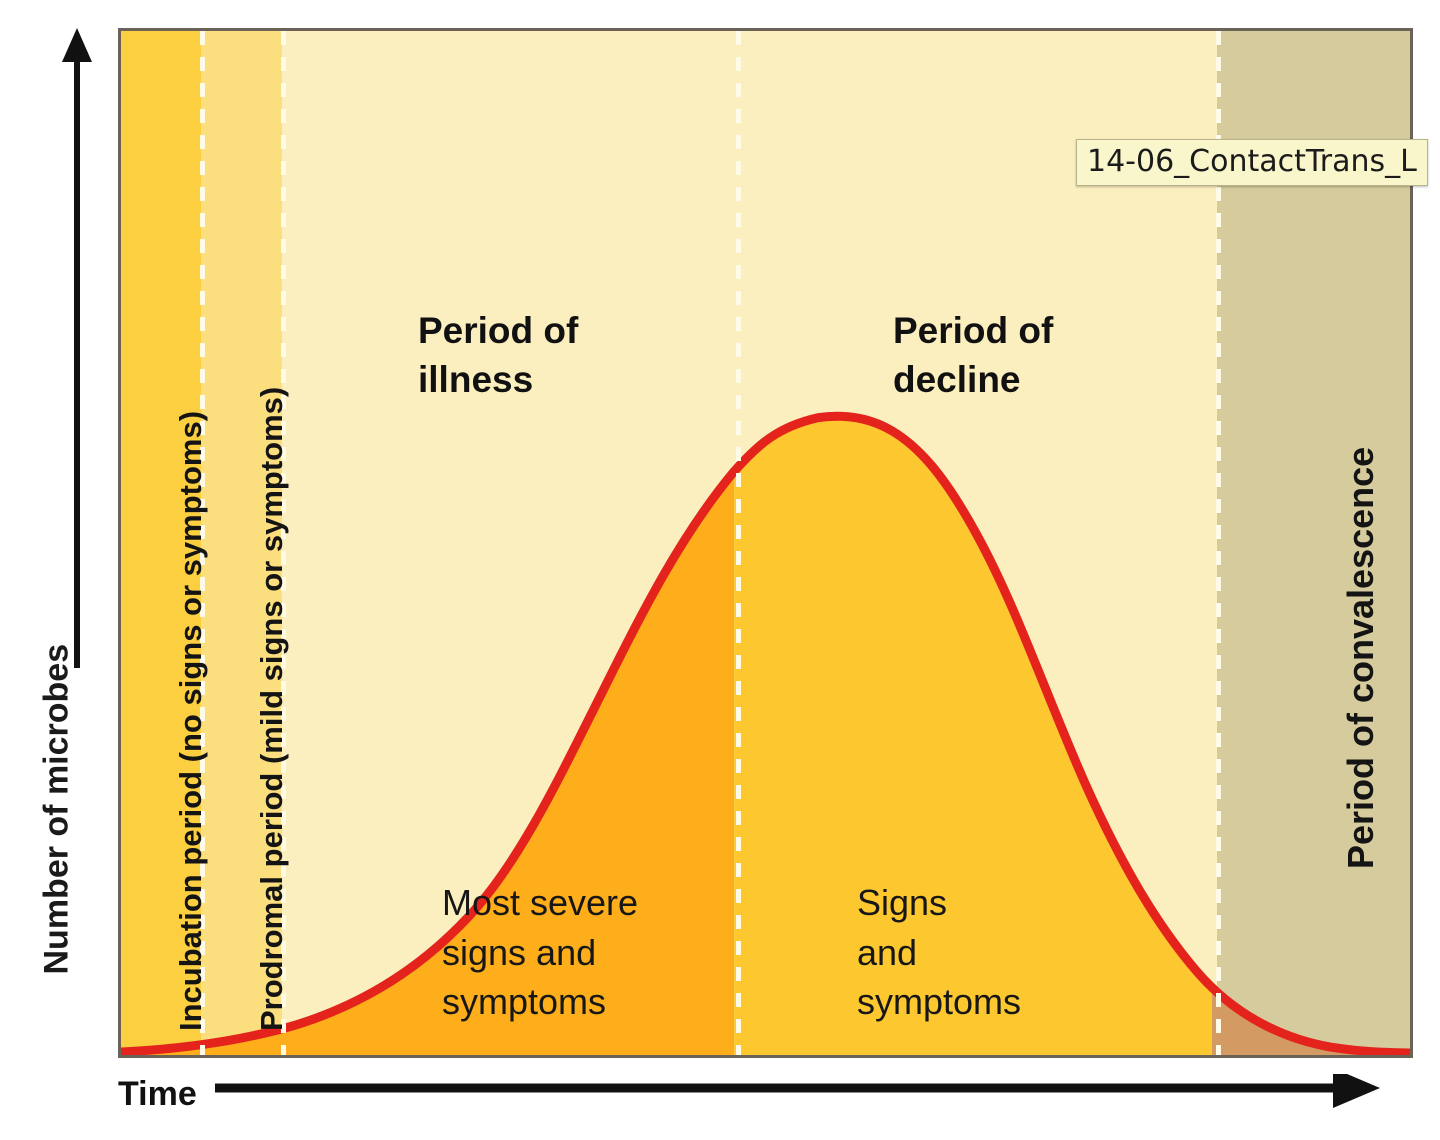  What do you see at coordinates (56, 809) in the screenshot?
I see `y-axis-label: Number of microbes` at bounding box center [56, 809].